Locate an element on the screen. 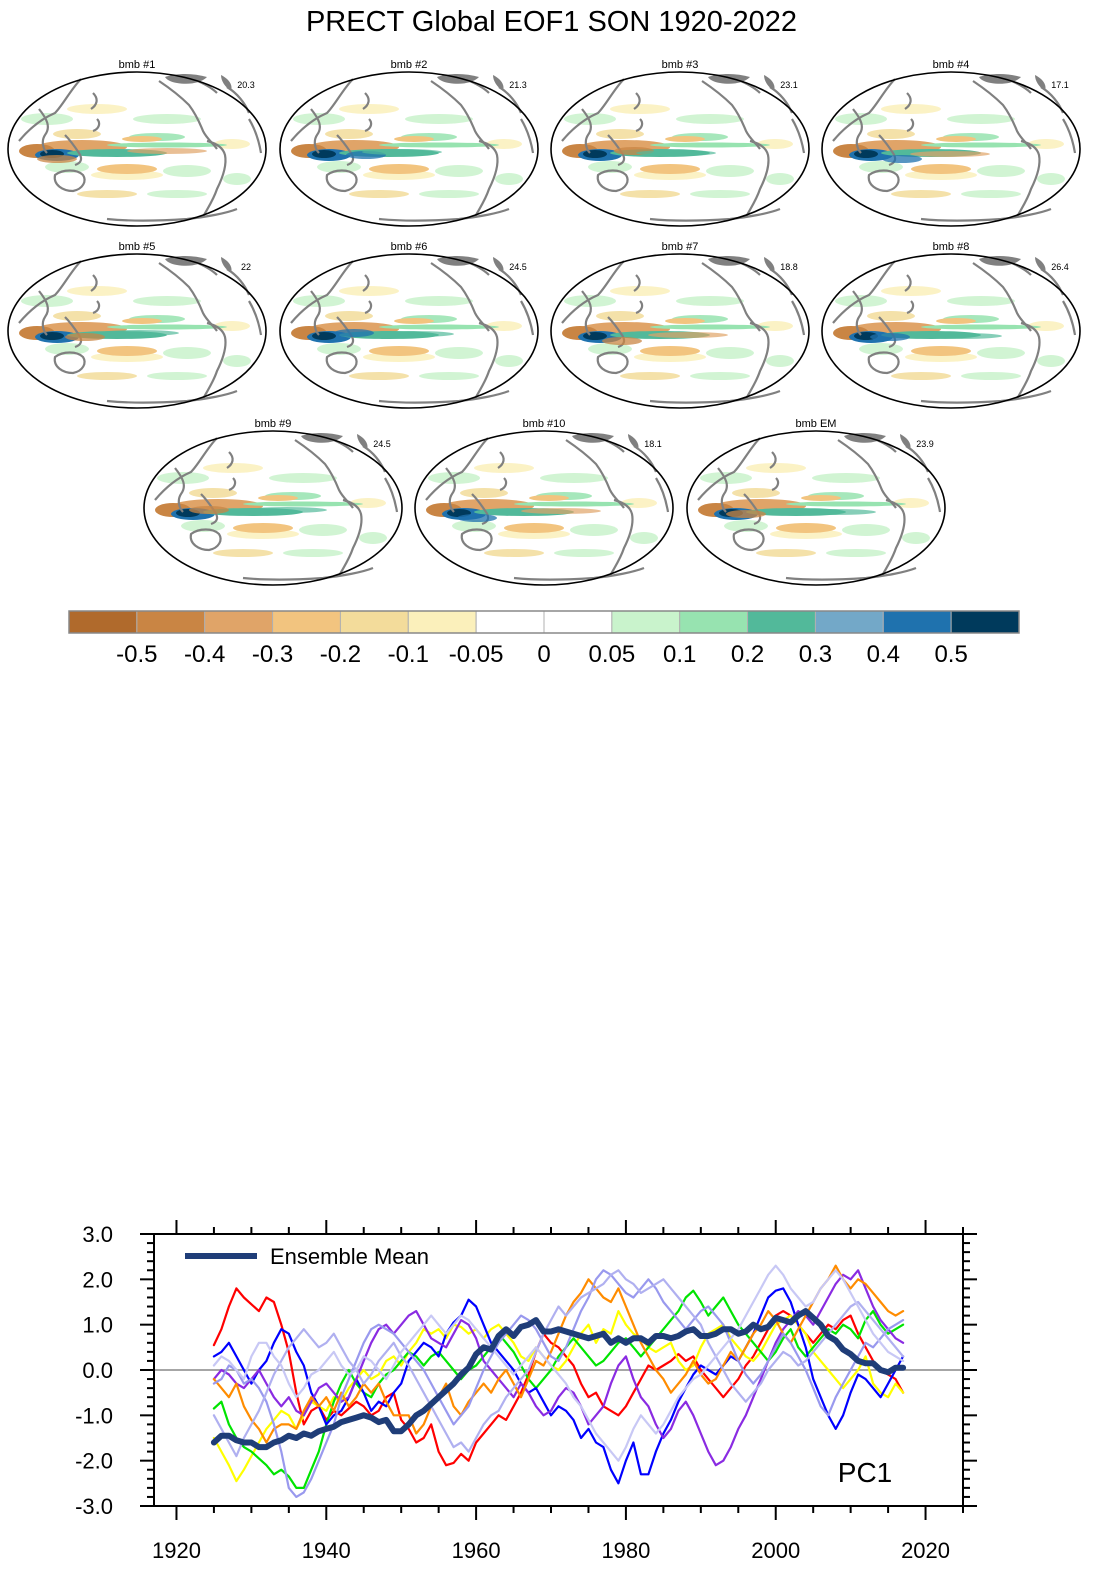 This screenshot has width=1103, height=1590. colorbar-tick-label: -0.1 is located at coordinates (408, 654).